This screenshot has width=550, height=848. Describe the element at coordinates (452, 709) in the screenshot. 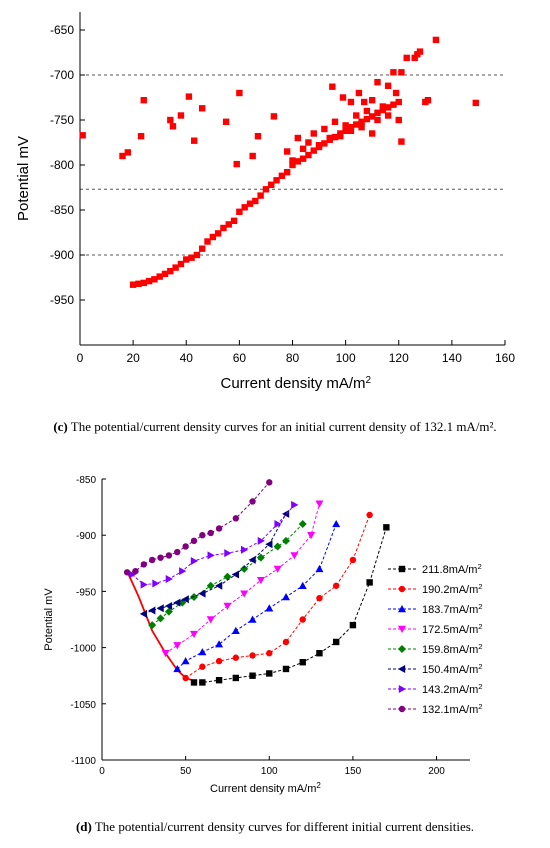

I see `legend-label-7: 132.1mA/m2` at that location.